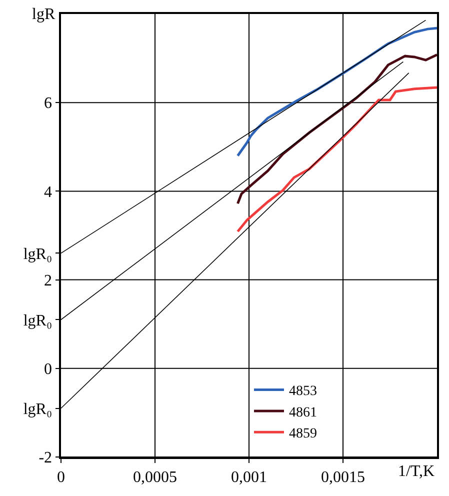 Image resolution: width=449 pixels, height=496 pixels. I want to click on y-tick-label: -2, so click(45, 458).